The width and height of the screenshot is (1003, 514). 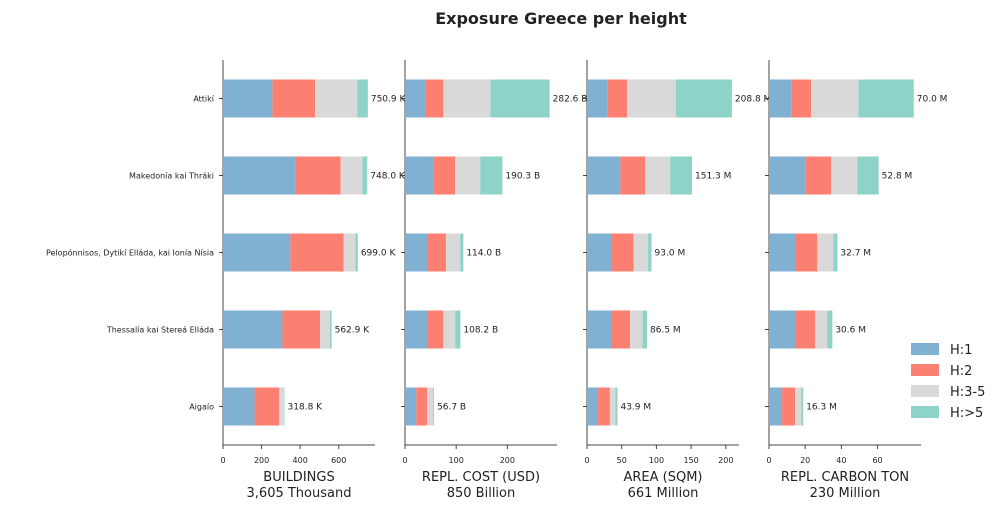 I want to click on value-label: 750.9 K, so click(x=389, y=100).